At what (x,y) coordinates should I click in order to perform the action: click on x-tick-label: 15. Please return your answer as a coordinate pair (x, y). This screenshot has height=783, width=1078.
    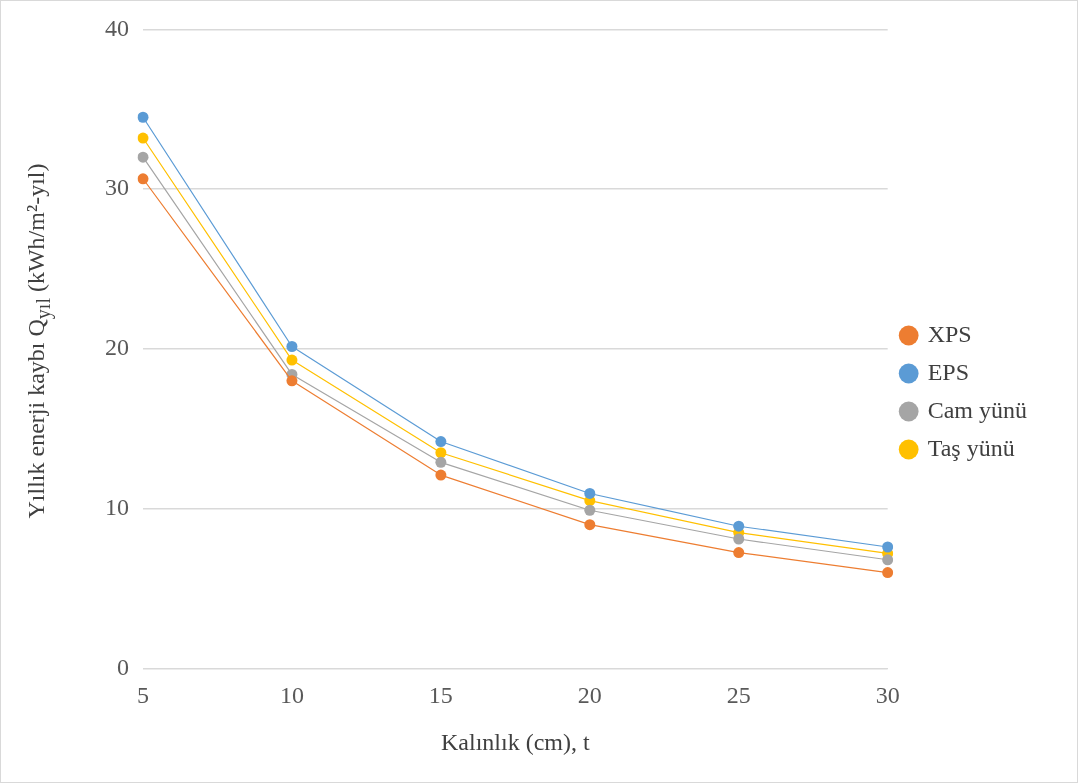
    Looking at the image, I should click on (440, 695).